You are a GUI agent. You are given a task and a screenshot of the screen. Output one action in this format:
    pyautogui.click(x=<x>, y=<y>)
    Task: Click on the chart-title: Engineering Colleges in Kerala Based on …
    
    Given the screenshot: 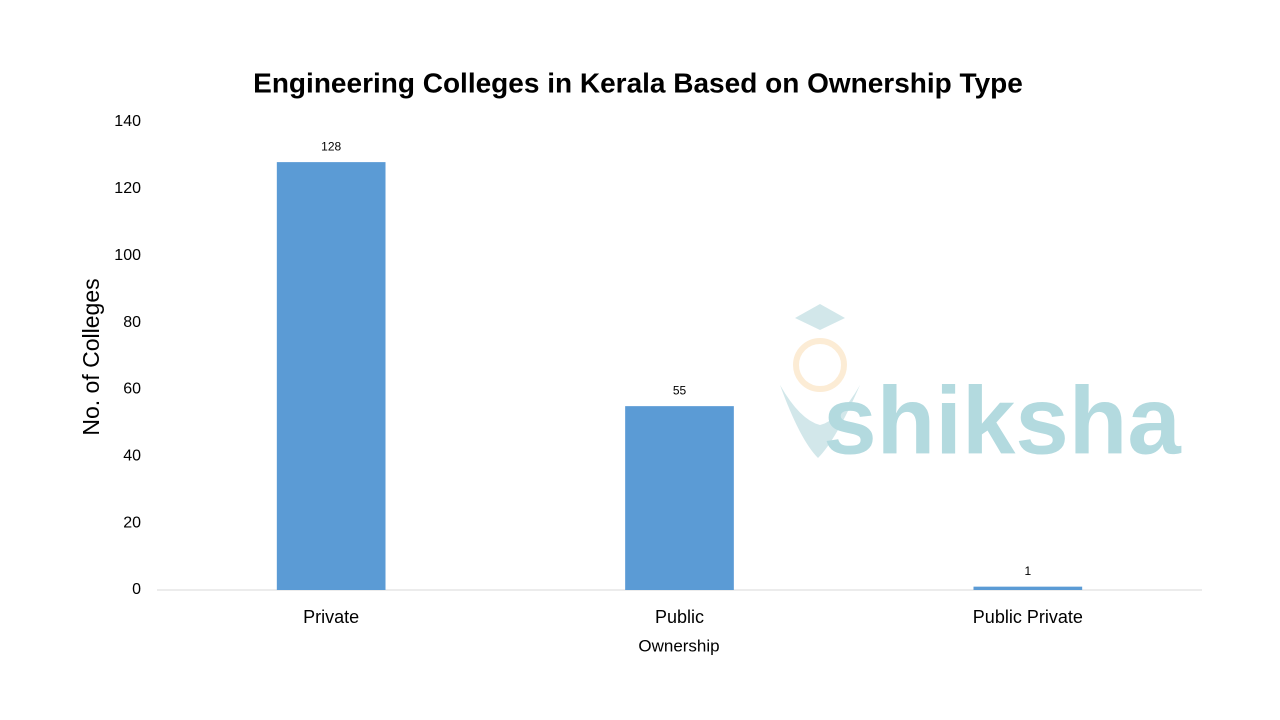 What is the action you would take?
    pyautogui.click(x=638, y=82)
    